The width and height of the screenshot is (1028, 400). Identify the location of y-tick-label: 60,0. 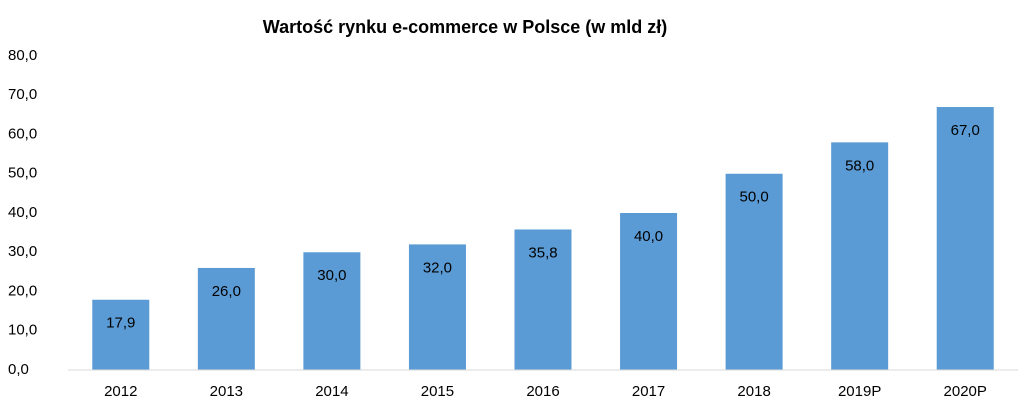
(22, 133).